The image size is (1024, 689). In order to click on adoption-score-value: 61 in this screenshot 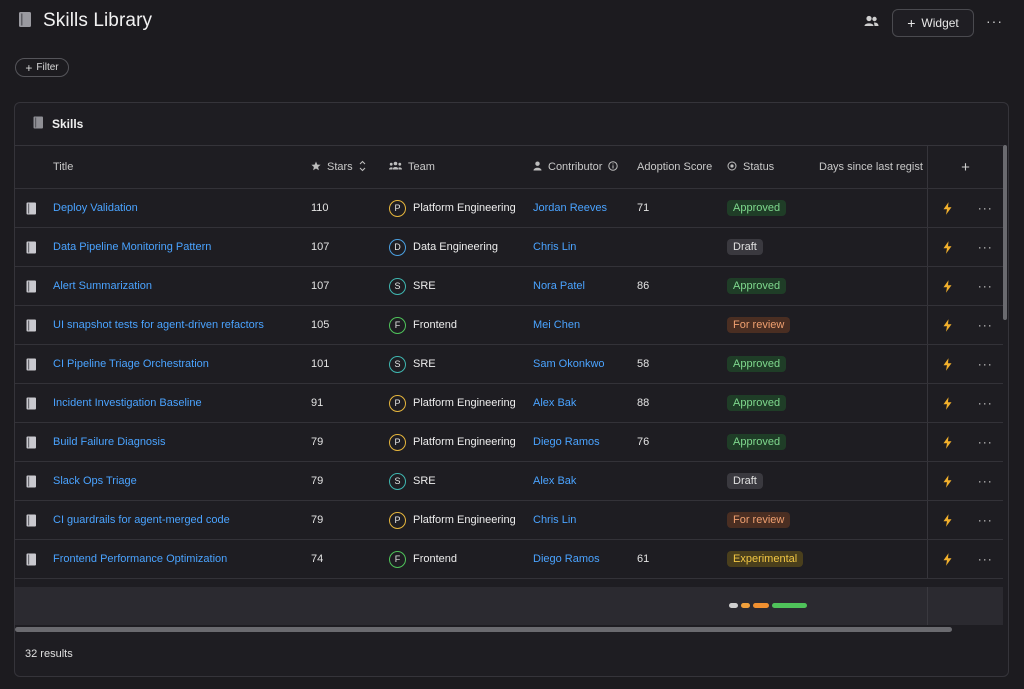, I will do `click(643, 559)`.